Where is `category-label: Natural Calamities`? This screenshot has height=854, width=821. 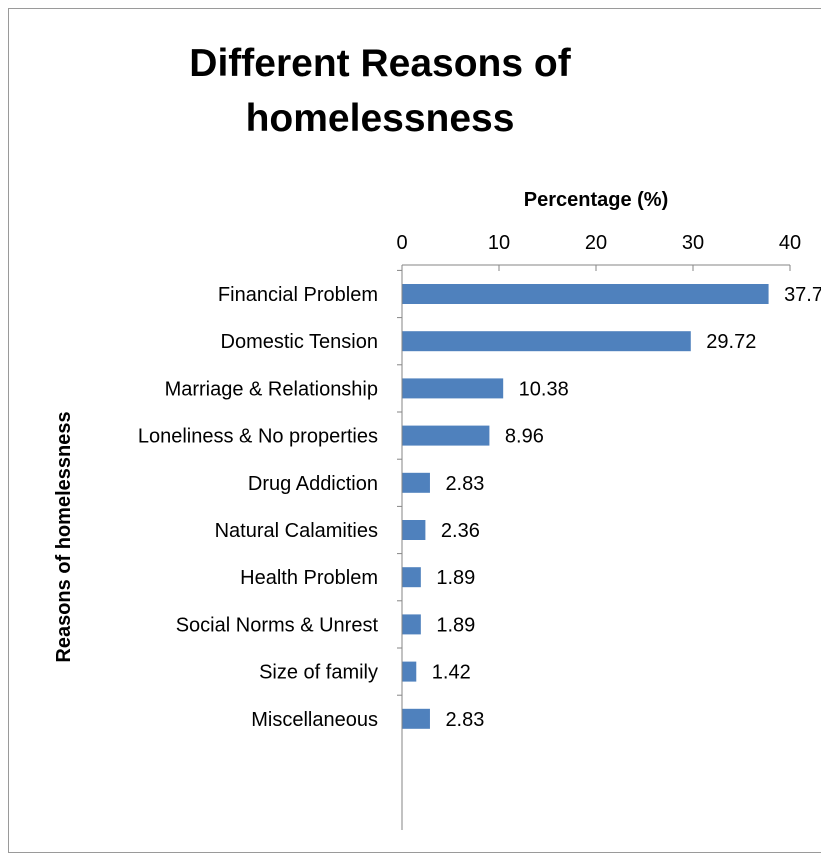
category-label: Natural Calamities is located at coordinates (296, 531).